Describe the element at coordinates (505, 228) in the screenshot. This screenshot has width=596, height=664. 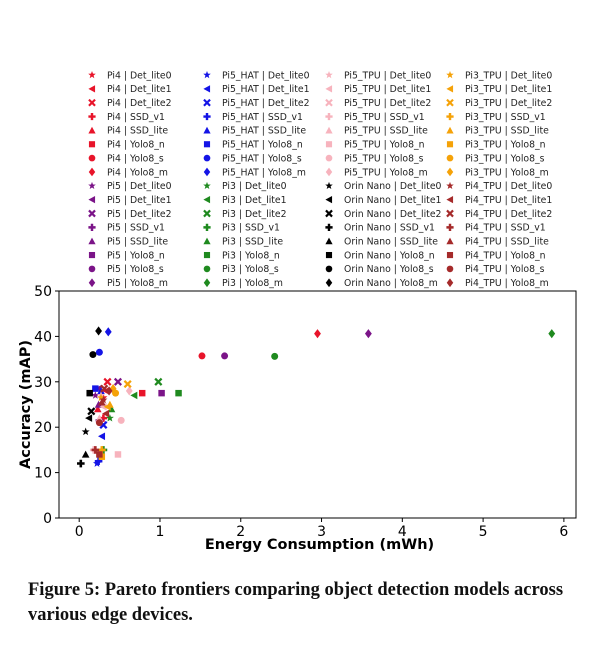
I see `legend-label: Pi4_TPU | SSD_v1` at that location.